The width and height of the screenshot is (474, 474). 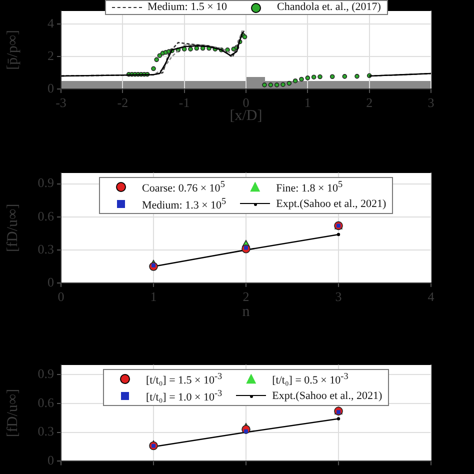 I want to click on legend-label: Coarse: 0.76 × 10$^{5}$, so click(x=183, y=187).